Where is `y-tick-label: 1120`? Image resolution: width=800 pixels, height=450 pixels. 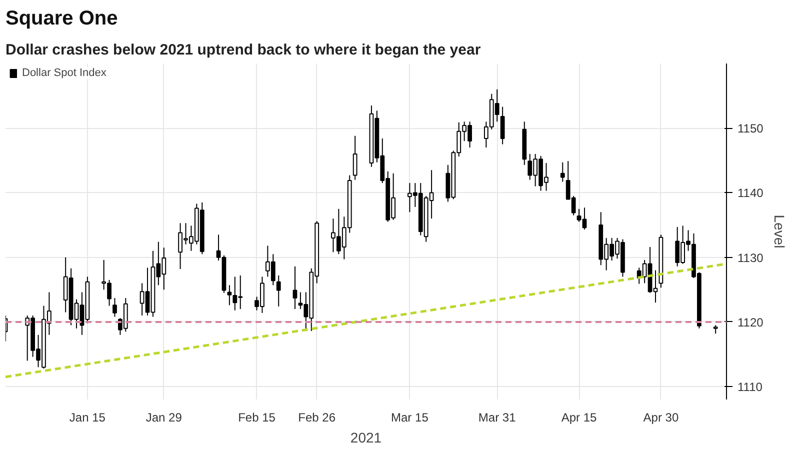 y-tick-label: 1120 is located at coordinates (751, 322).